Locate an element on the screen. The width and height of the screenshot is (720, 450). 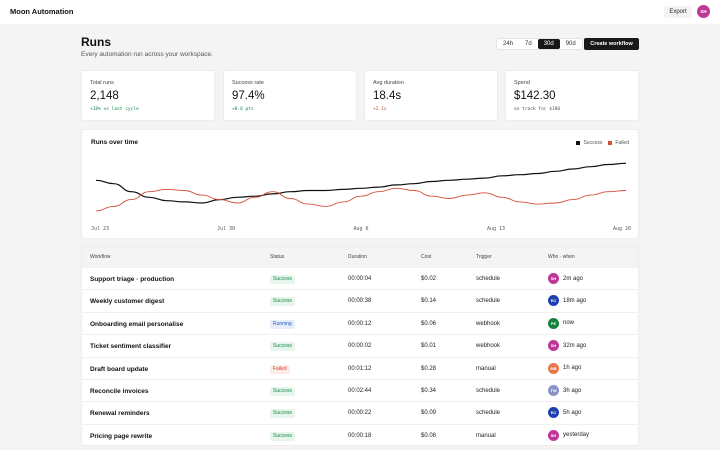
cost-cell: $0.08 is located at coordinates (429, 435).